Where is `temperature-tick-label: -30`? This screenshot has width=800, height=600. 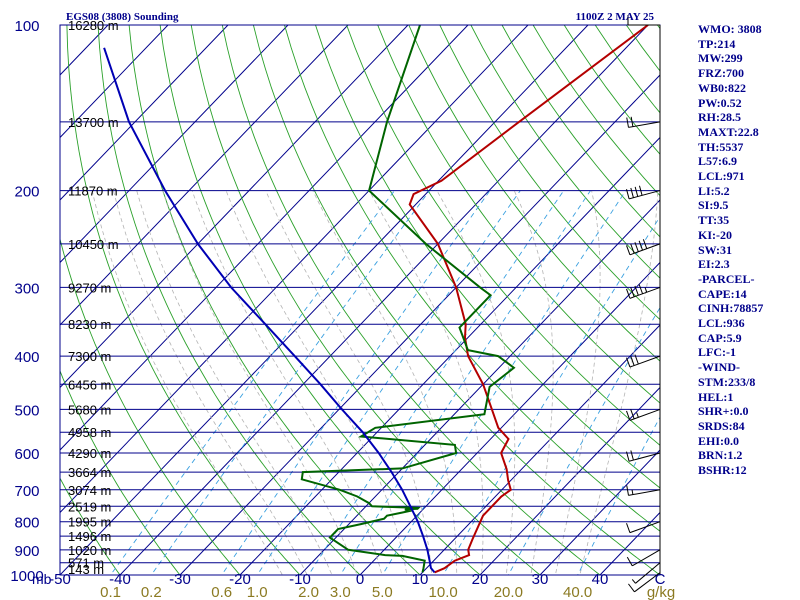 temperature-tick-label: -30 is located at coordinates (180, 579).